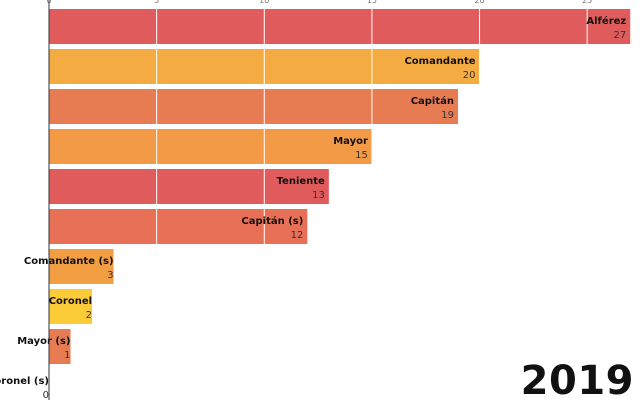 This screenshot has width=640, height=404. Describe the element at coordinates (301, 181) in the screenshot. I see `bar-label: Teniente` at that location.